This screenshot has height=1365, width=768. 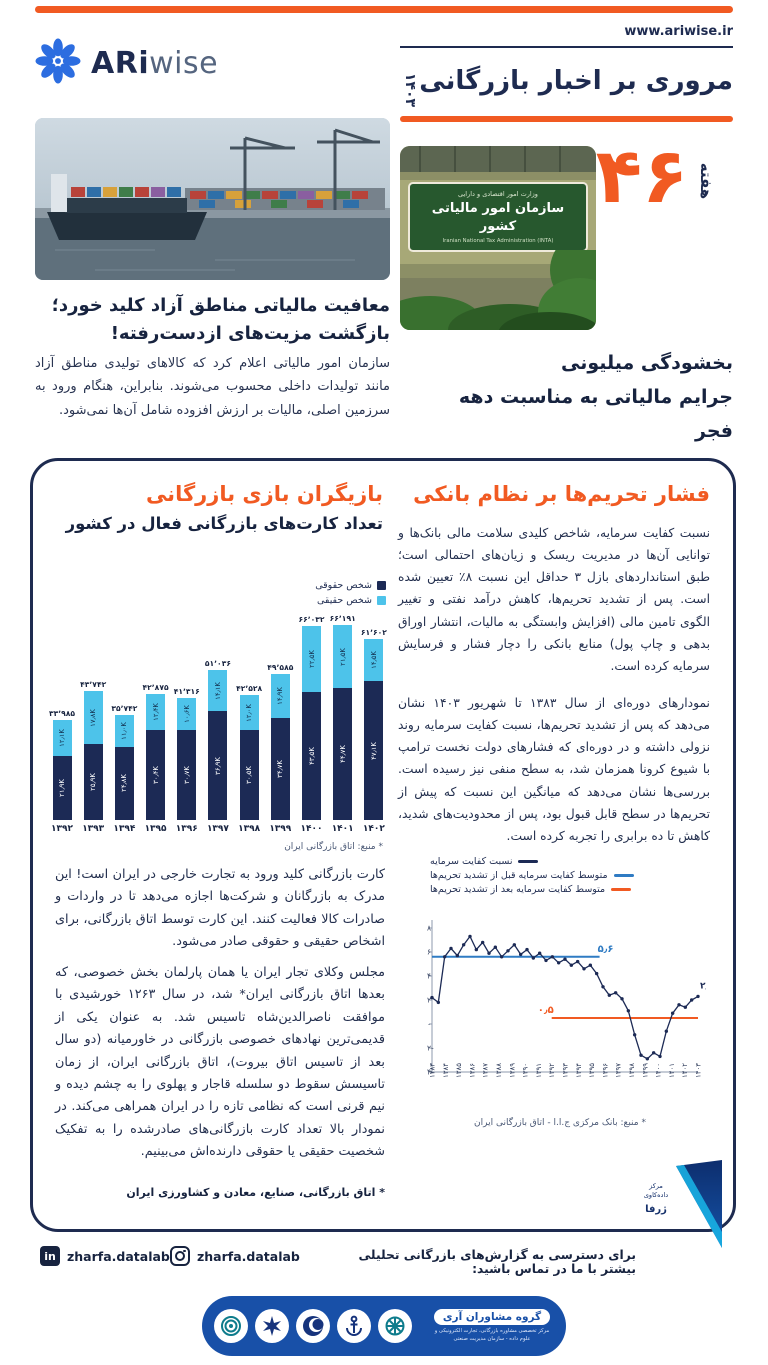 What do you see at coordinates (579, 1070) in the screenshot?
I see `svg-text: ۱۳۹۴` at bounding box center [579, 1070].